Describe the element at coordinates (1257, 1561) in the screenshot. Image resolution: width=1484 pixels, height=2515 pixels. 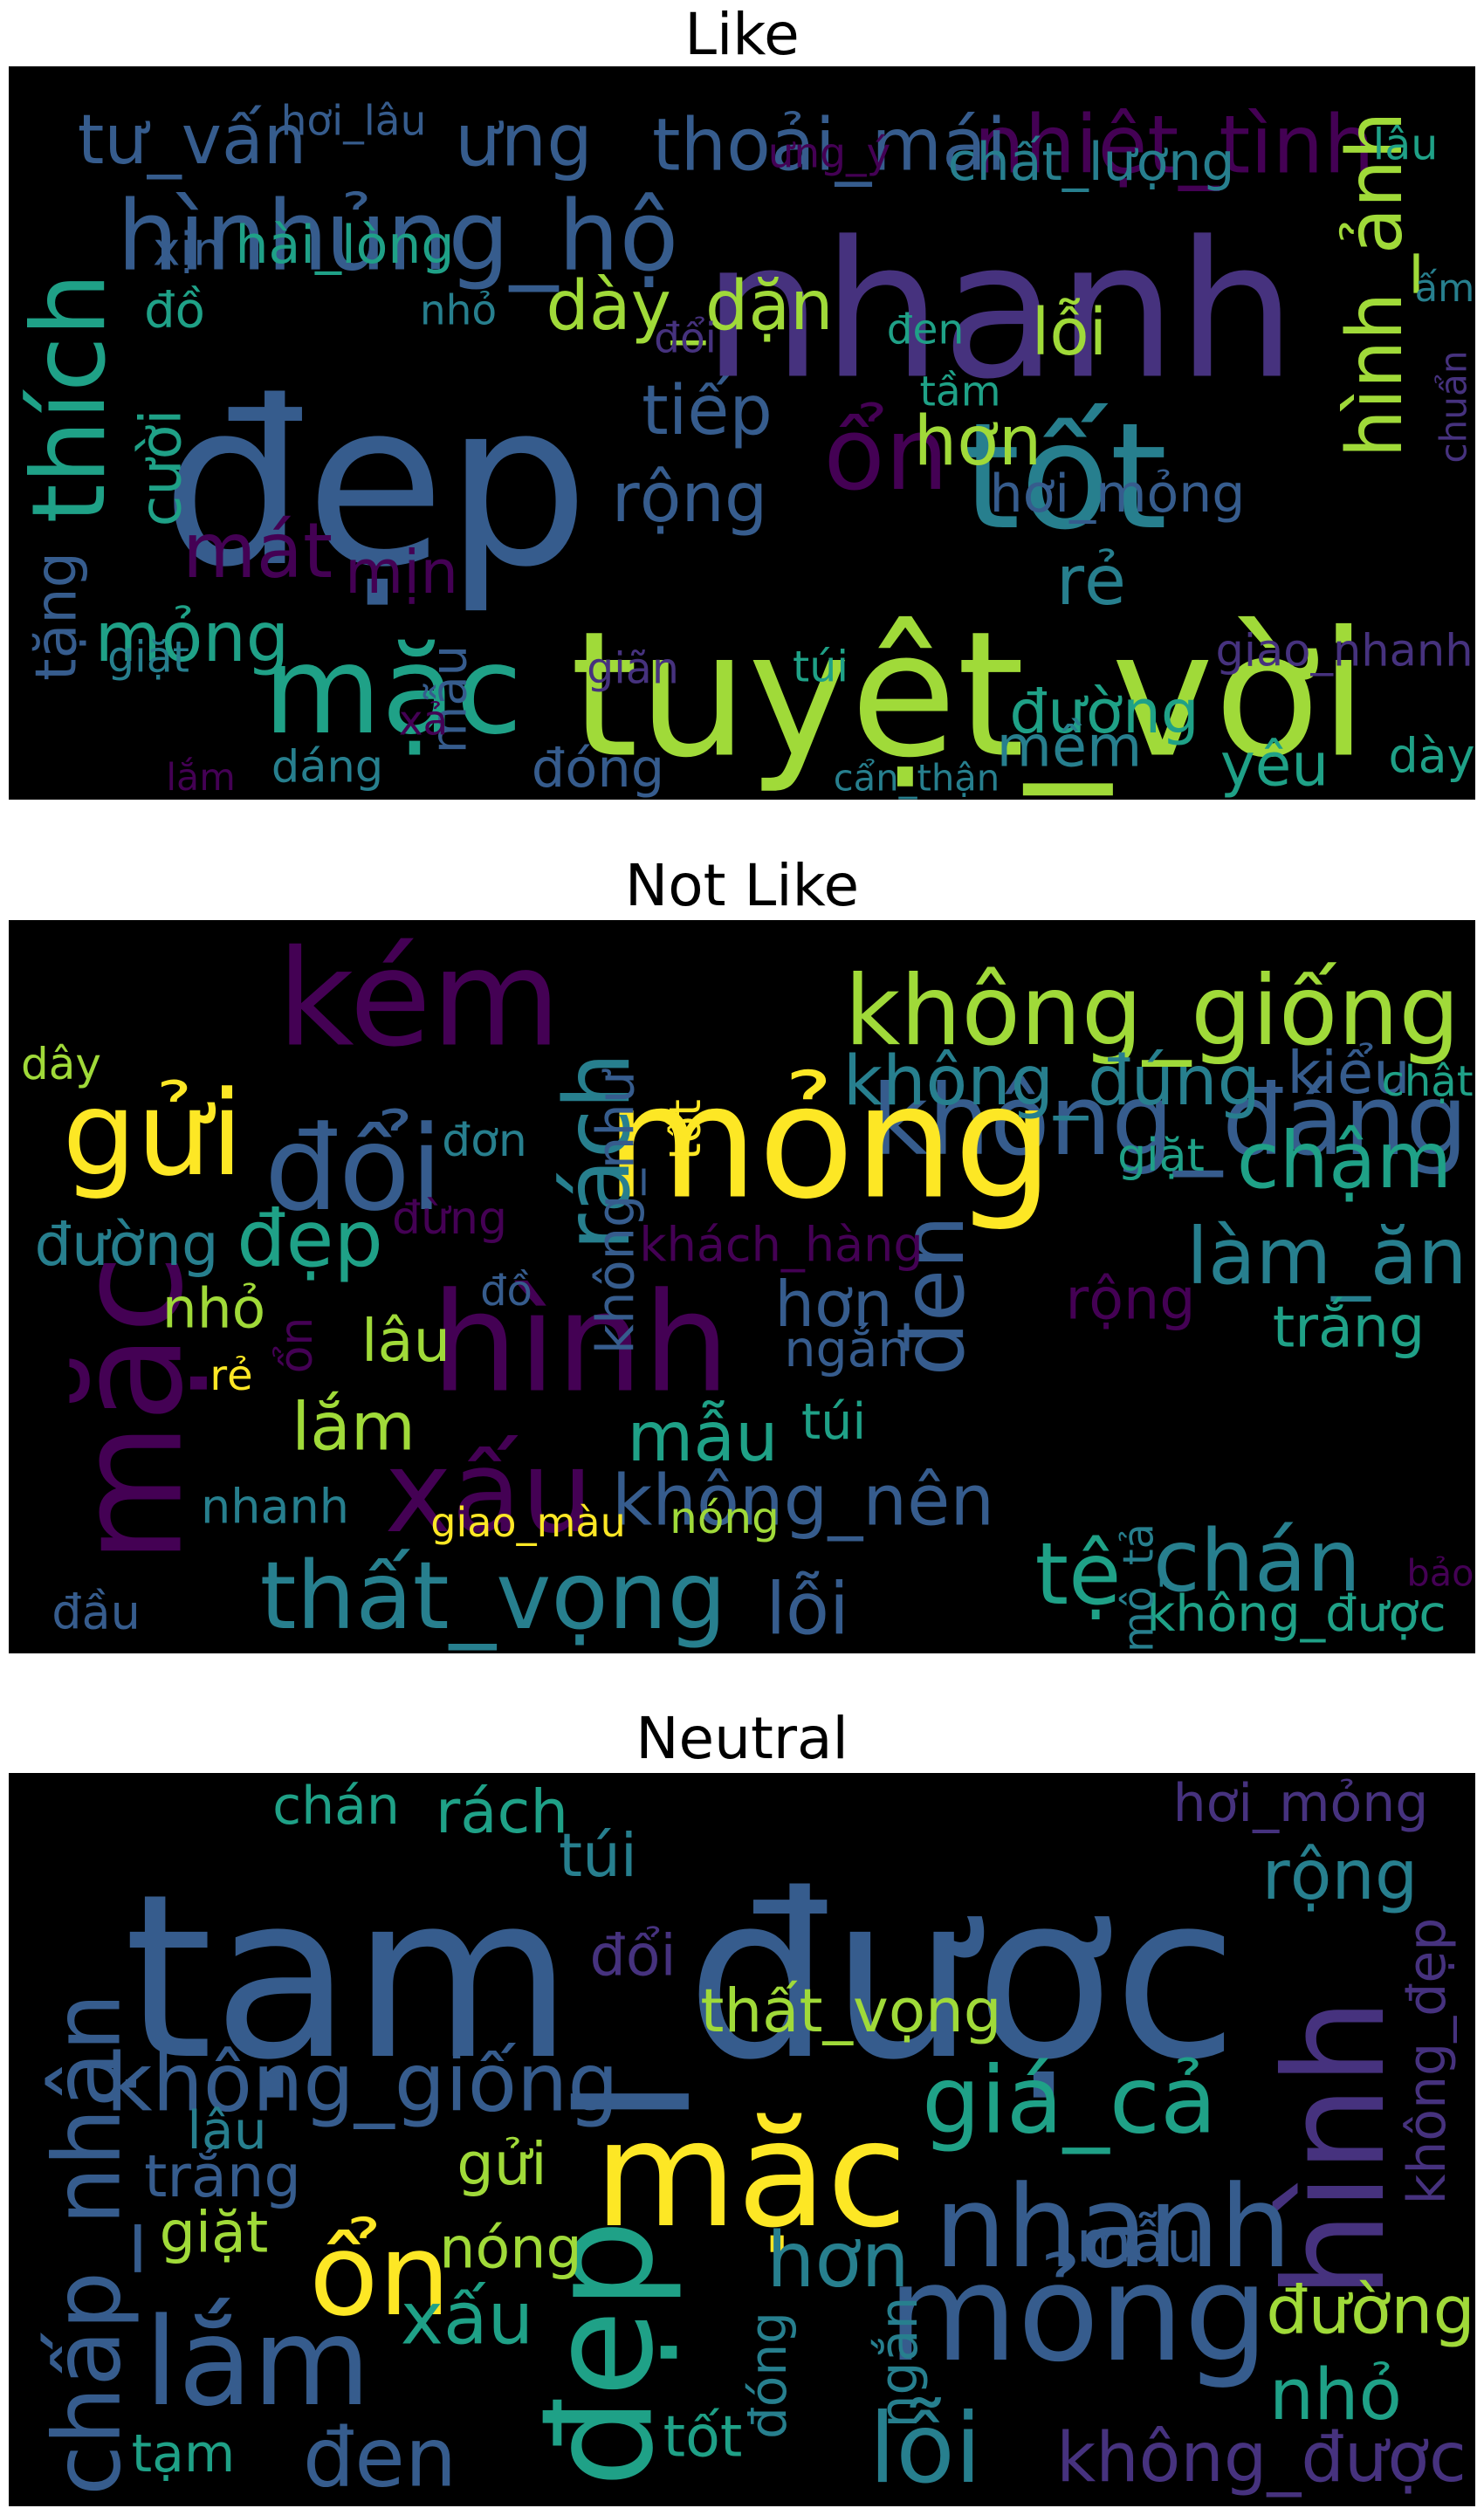
I see `cloud-word: chán` at that location.